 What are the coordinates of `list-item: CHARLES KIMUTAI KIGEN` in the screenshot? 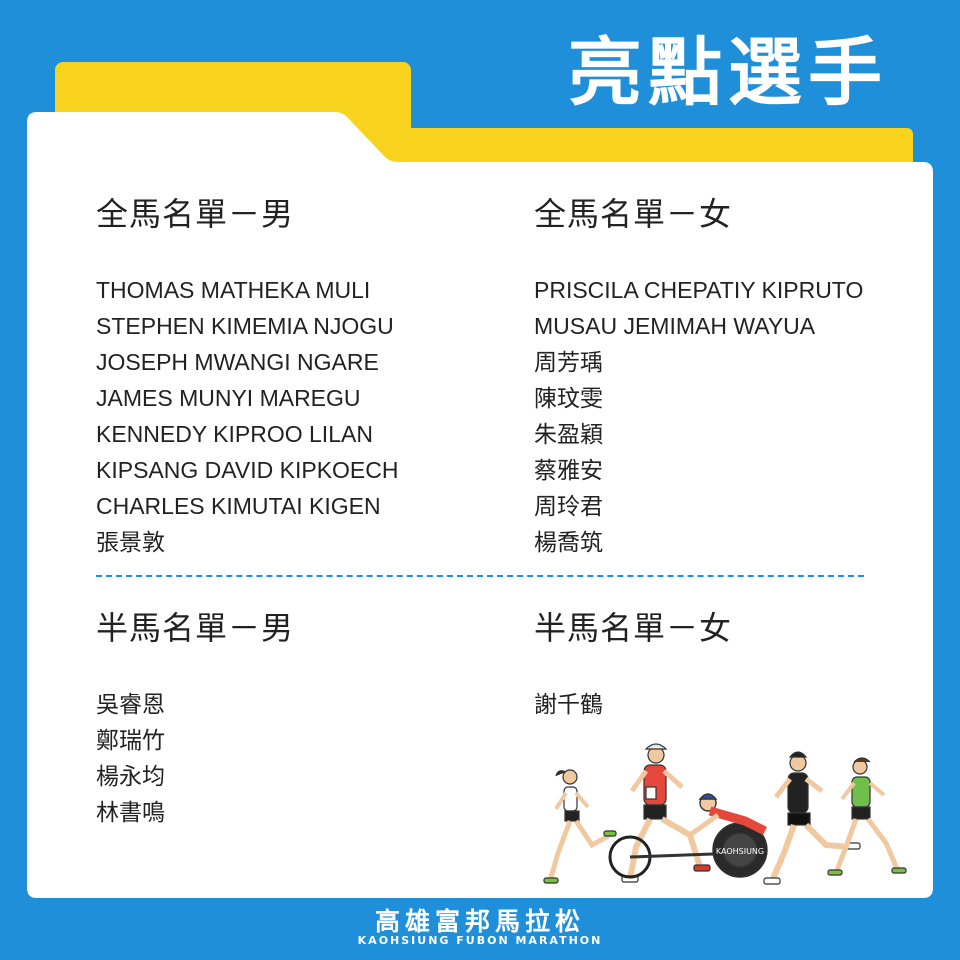 It's located at (238, 506).